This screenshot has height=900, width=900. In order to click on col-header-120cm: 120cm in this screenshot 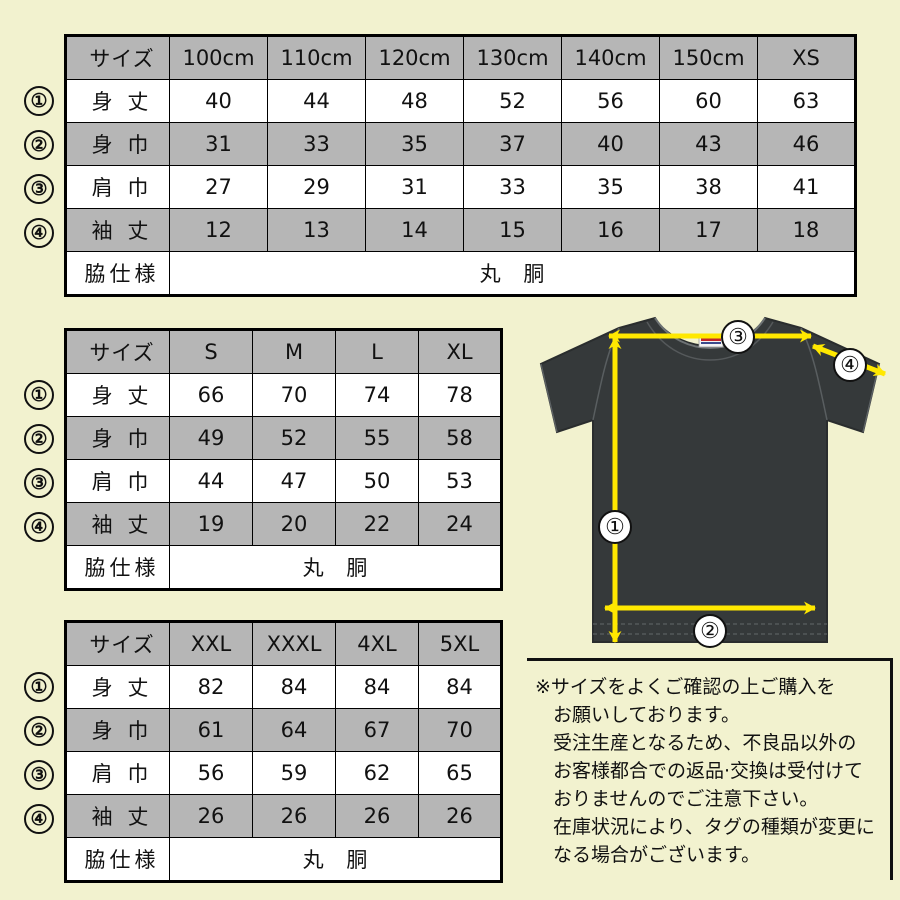, I will do `click(414, 57)`.